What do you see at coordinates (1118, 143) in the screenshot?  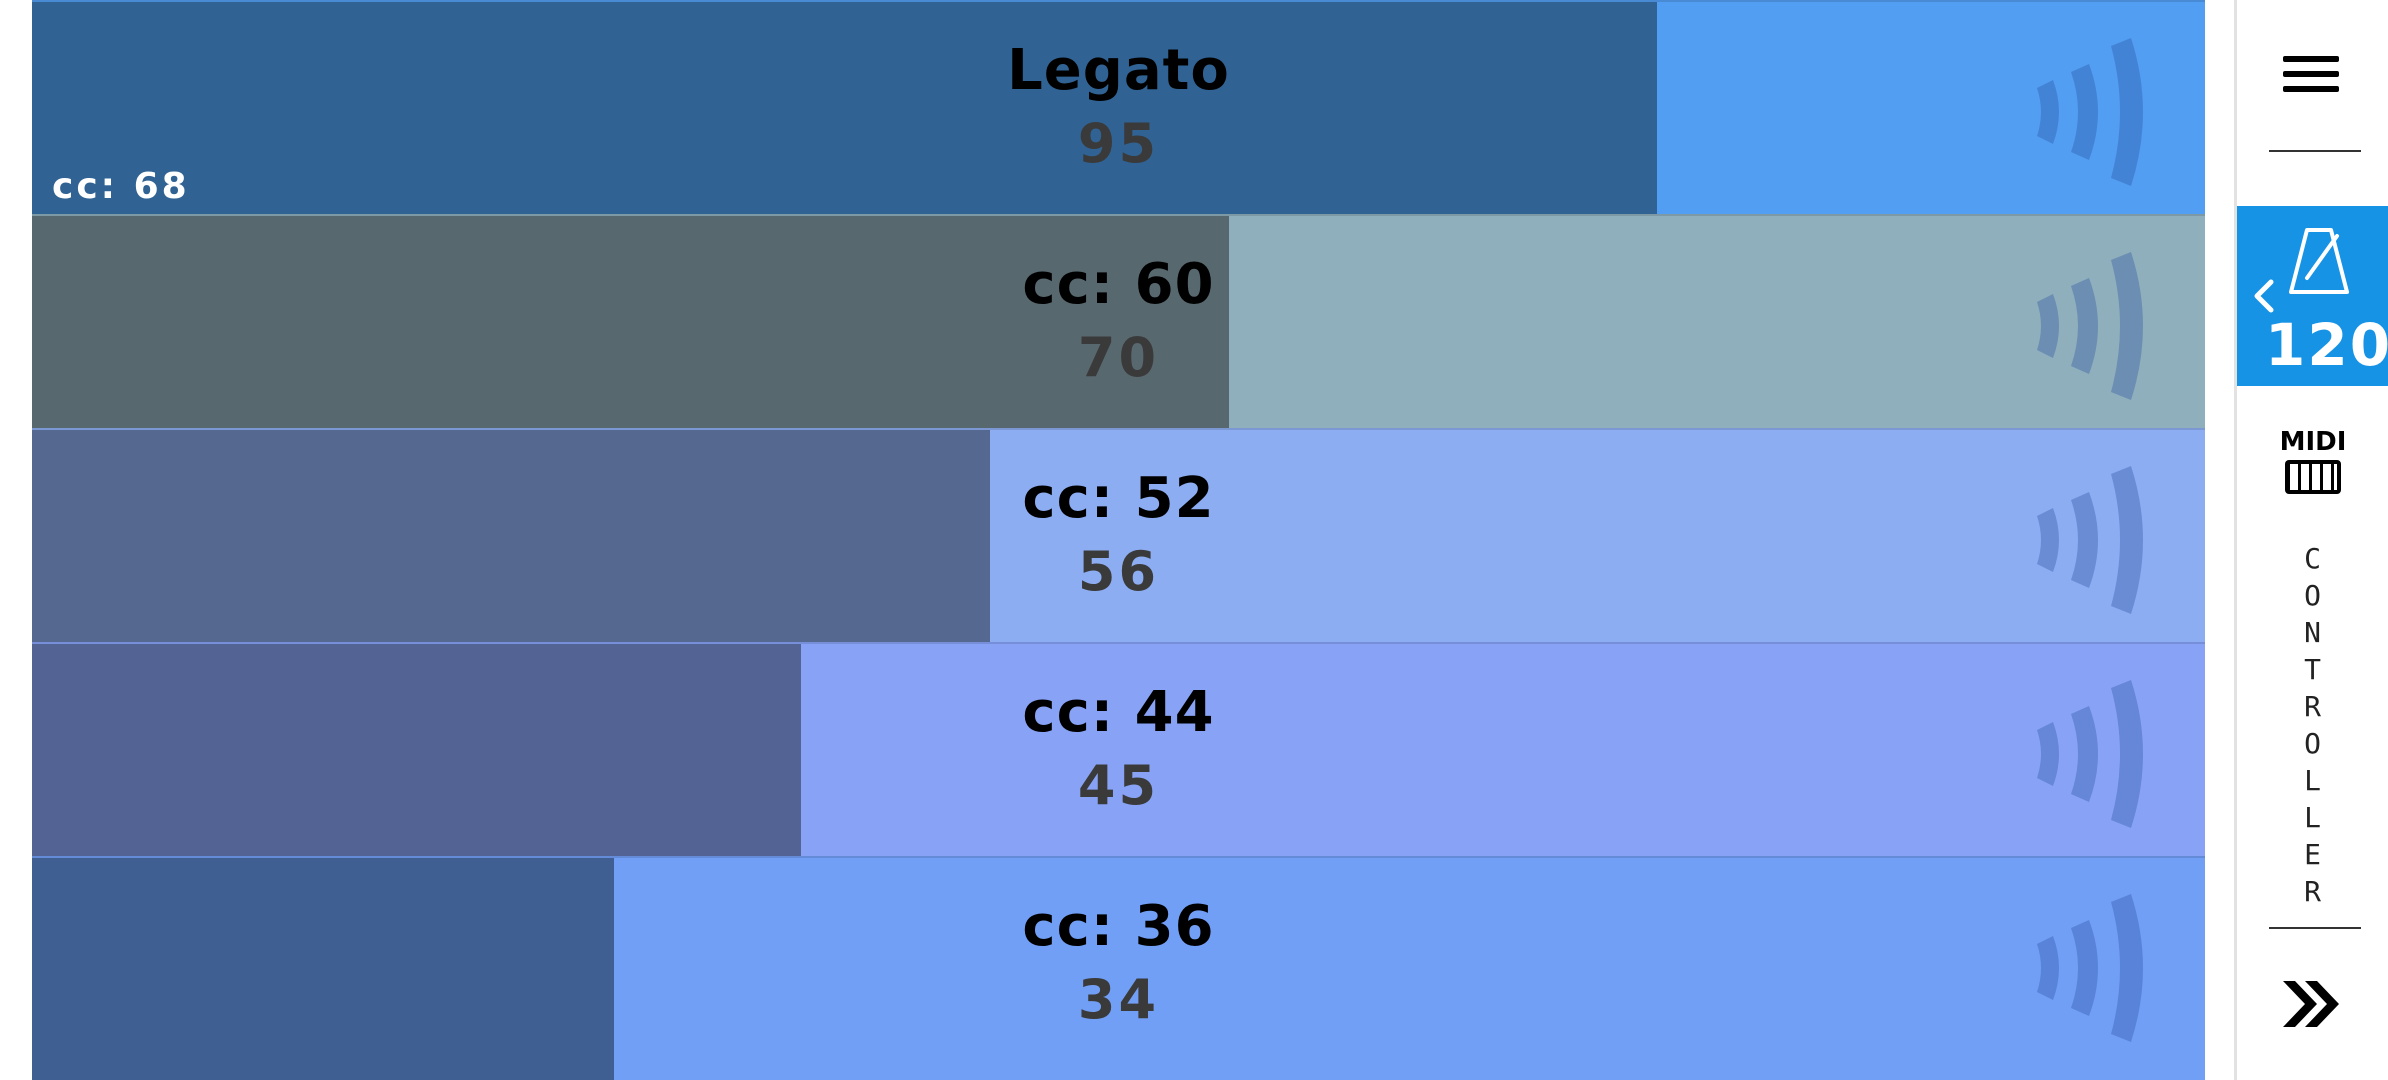 I see `slider-value: 95` at bounding box center [1118, 143].